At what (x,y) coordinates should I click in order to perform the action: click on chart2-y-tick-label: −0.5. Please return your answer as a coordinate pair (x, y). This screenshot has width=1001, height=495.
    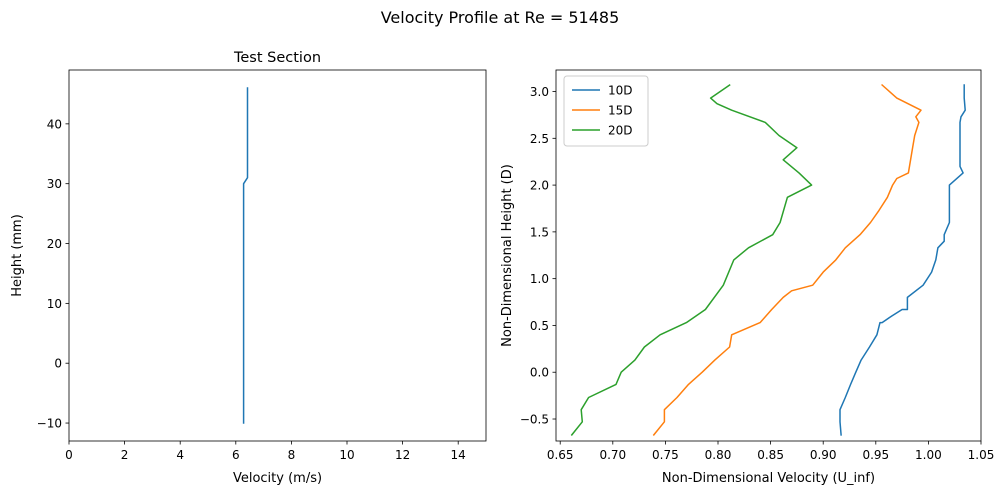
    Looking at the image, I should click on (534, 420).